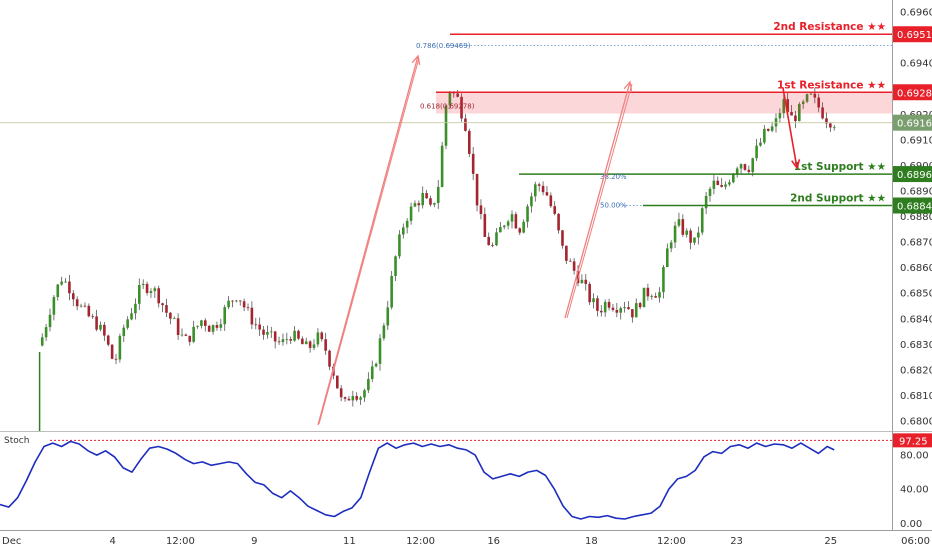 The width and height of the screenshot is (932, 550). I want to click on stoch-overbought-tag: 97.25, so click(913, 441).